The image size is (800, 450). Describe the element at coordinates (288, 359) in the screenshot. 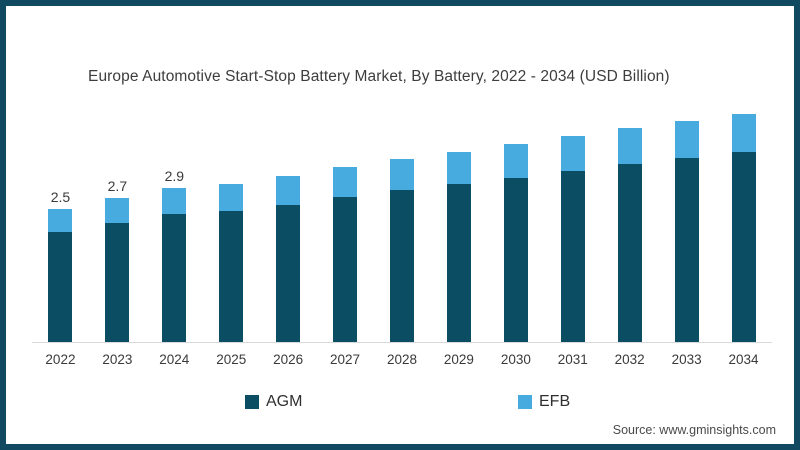

I see `x-axis-label-2026: 2026` at that location.